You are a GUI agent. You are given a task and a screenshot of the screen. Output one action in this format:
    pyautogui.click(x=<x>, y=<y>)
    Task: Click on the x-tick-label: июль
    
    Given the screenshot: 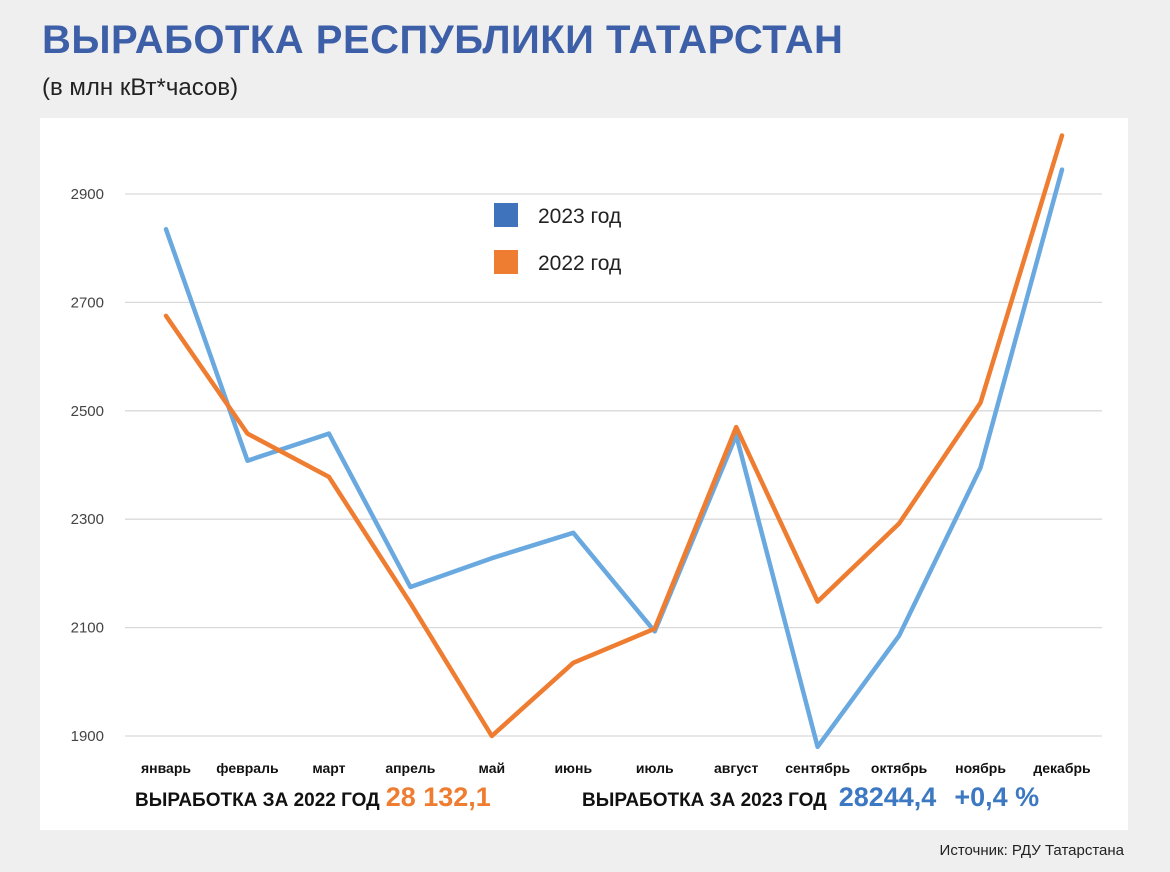 What is the action you would take?
    pyautogui.click(x=655, y=768)
    